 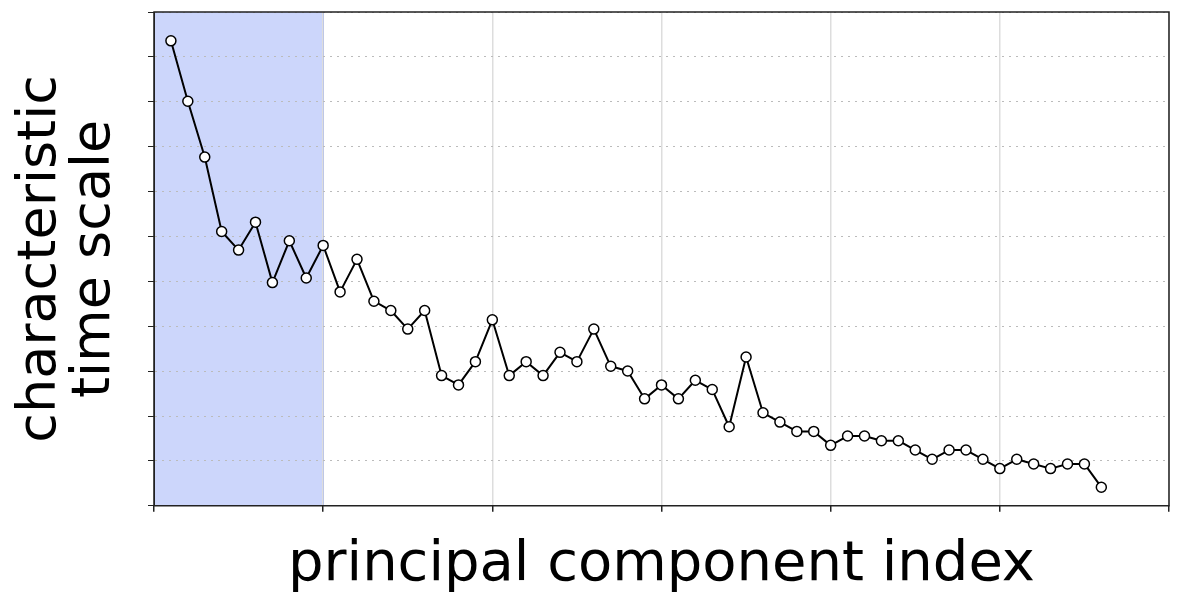 I want to click on x-axis-title: principal component index, so click(x=661, y=560).